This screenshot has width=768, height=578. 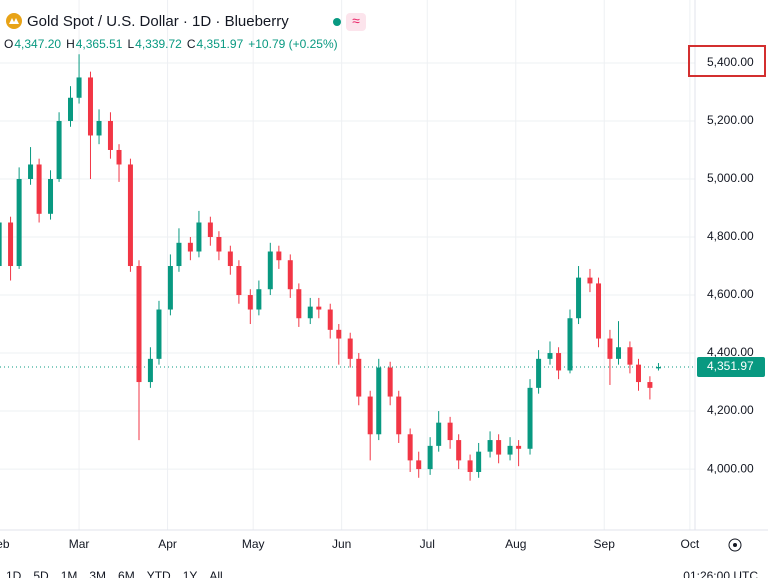 I want to click on highlight-box, so click(x=727, y=61).